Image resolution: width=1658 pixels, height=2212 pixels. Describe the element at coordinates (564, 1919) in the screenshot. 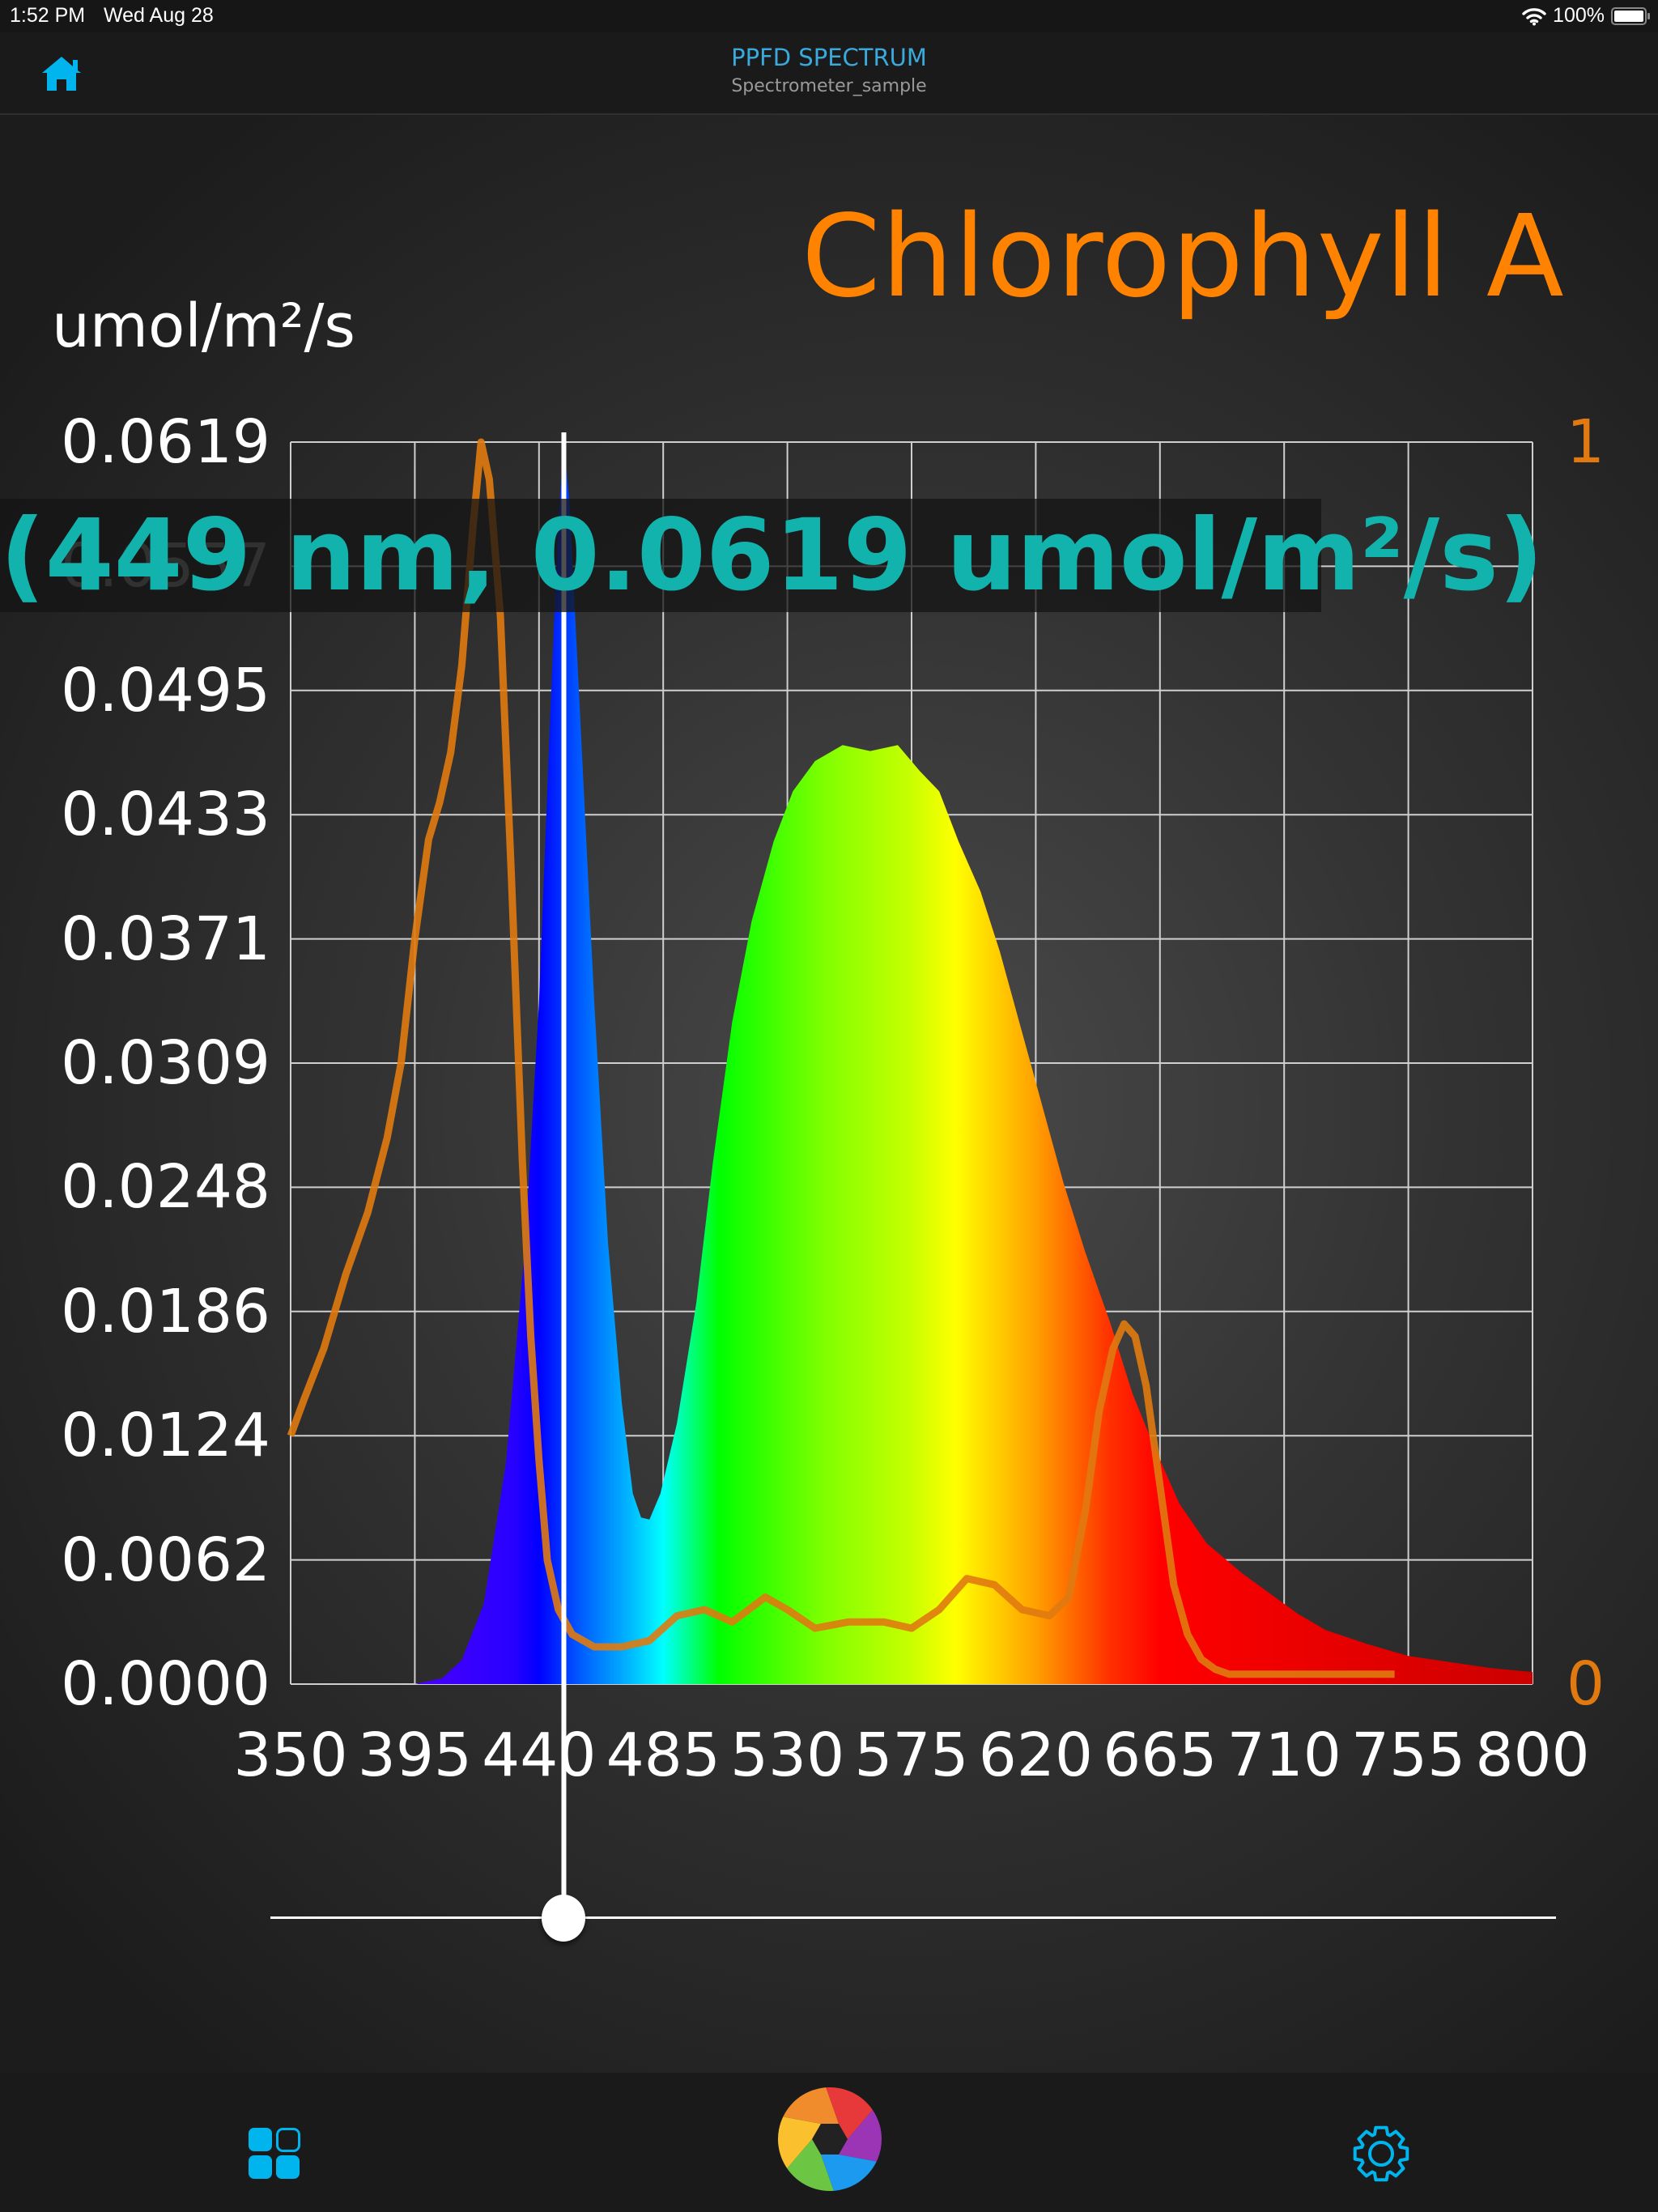

I see `wavelength-slider-thumb` at that location.